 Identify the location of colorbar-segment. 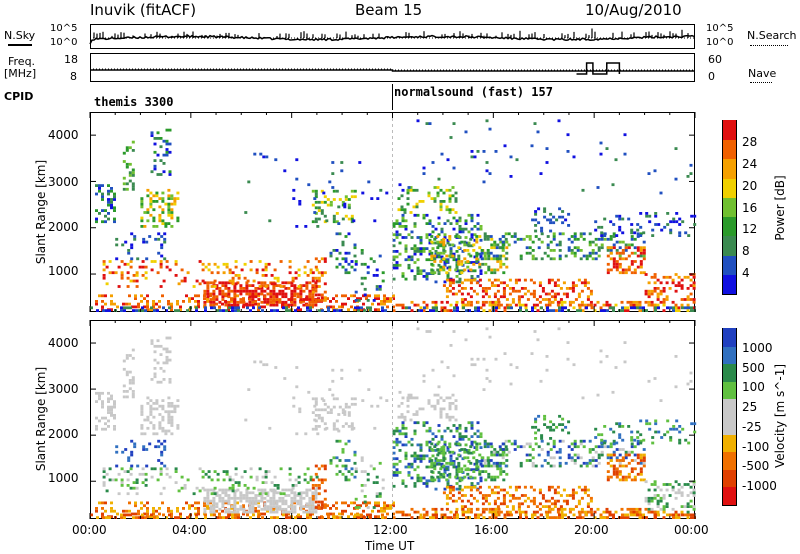
(729, 207).